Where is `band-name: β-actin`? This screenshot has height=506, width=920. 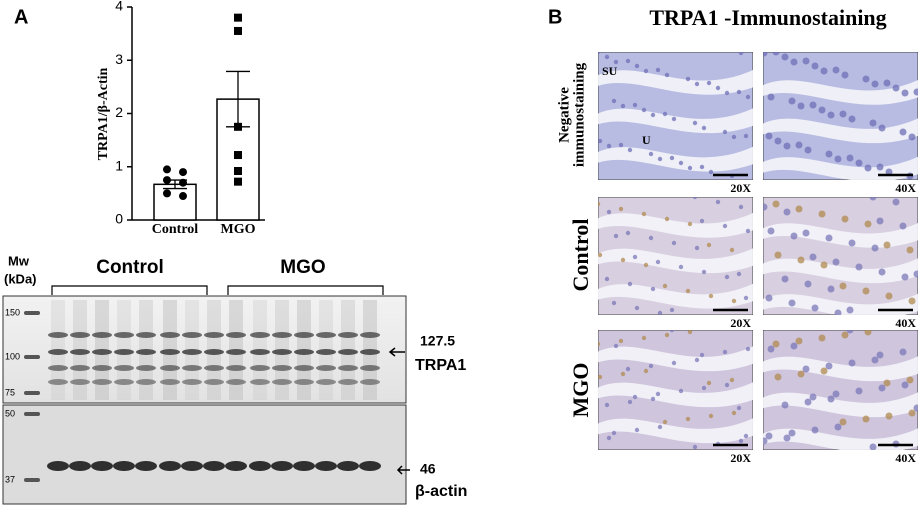
band-name: β-actin is located at coordinates (441, 491).